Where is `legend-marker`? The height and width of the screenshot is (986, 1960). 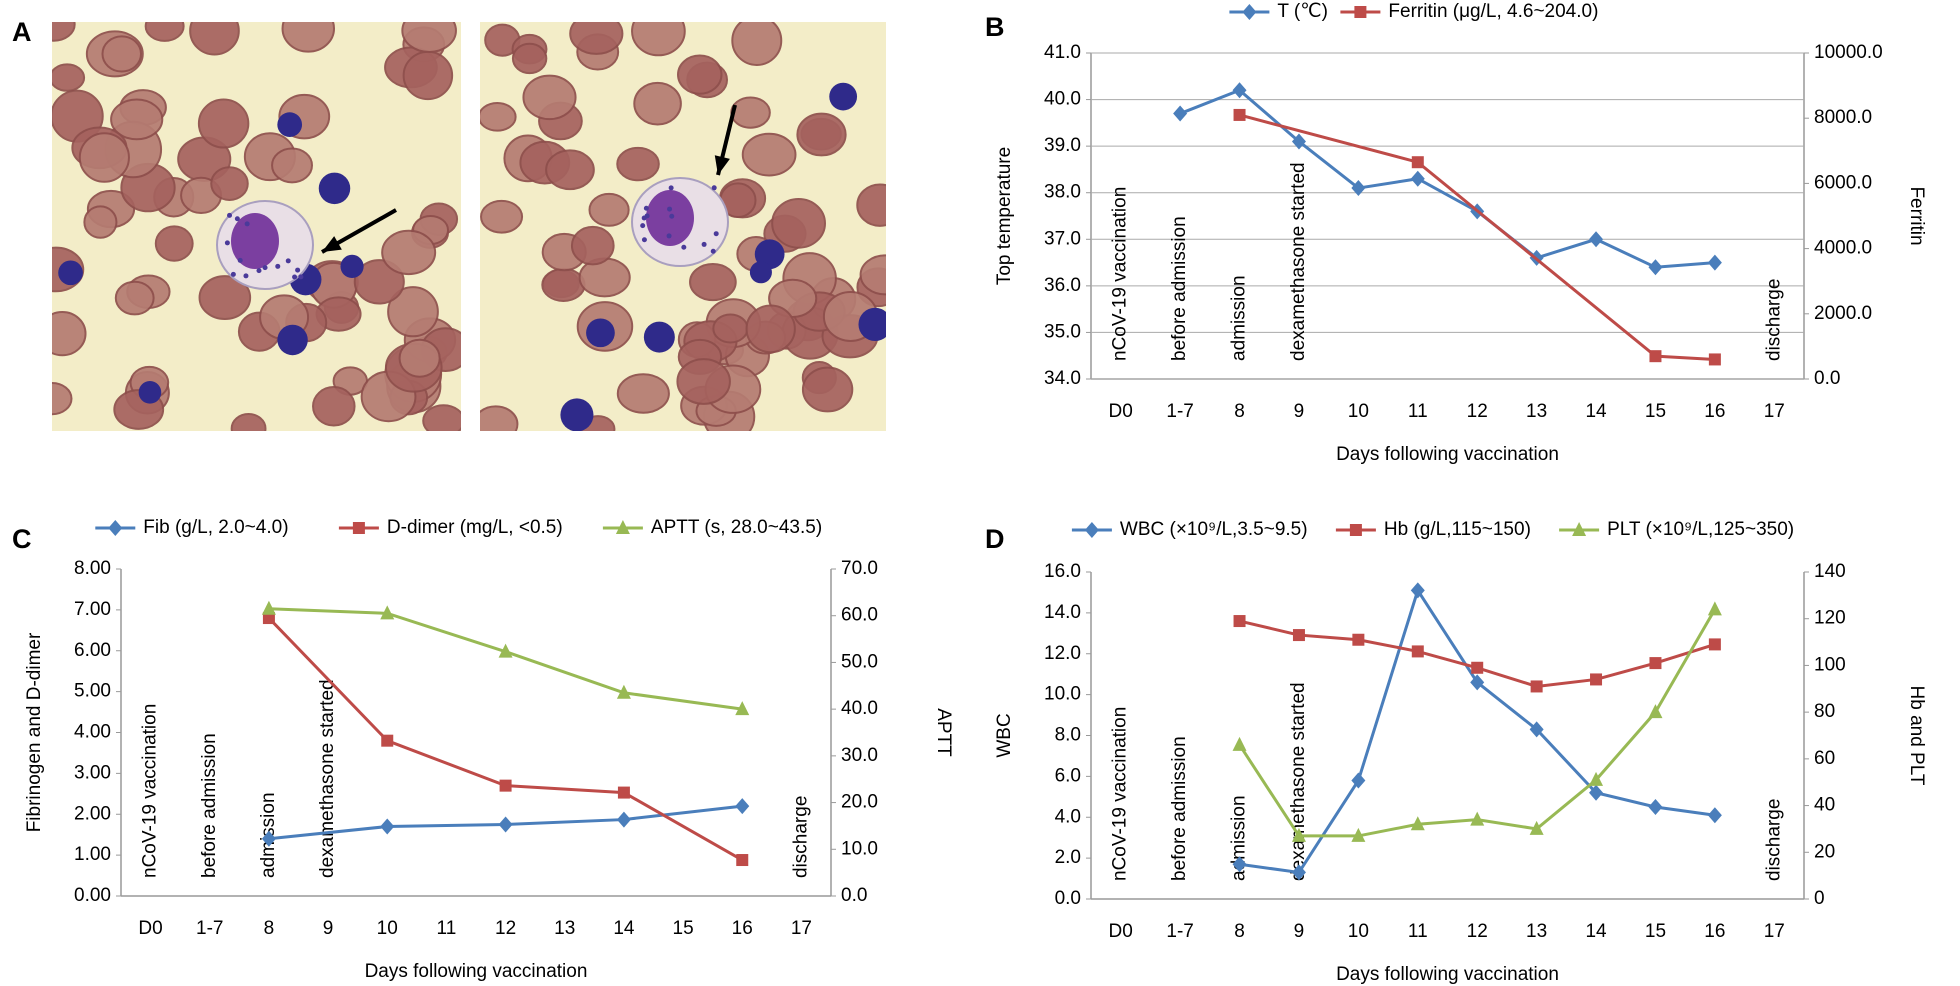 legend-marker is located at coordinates (1579, 529).